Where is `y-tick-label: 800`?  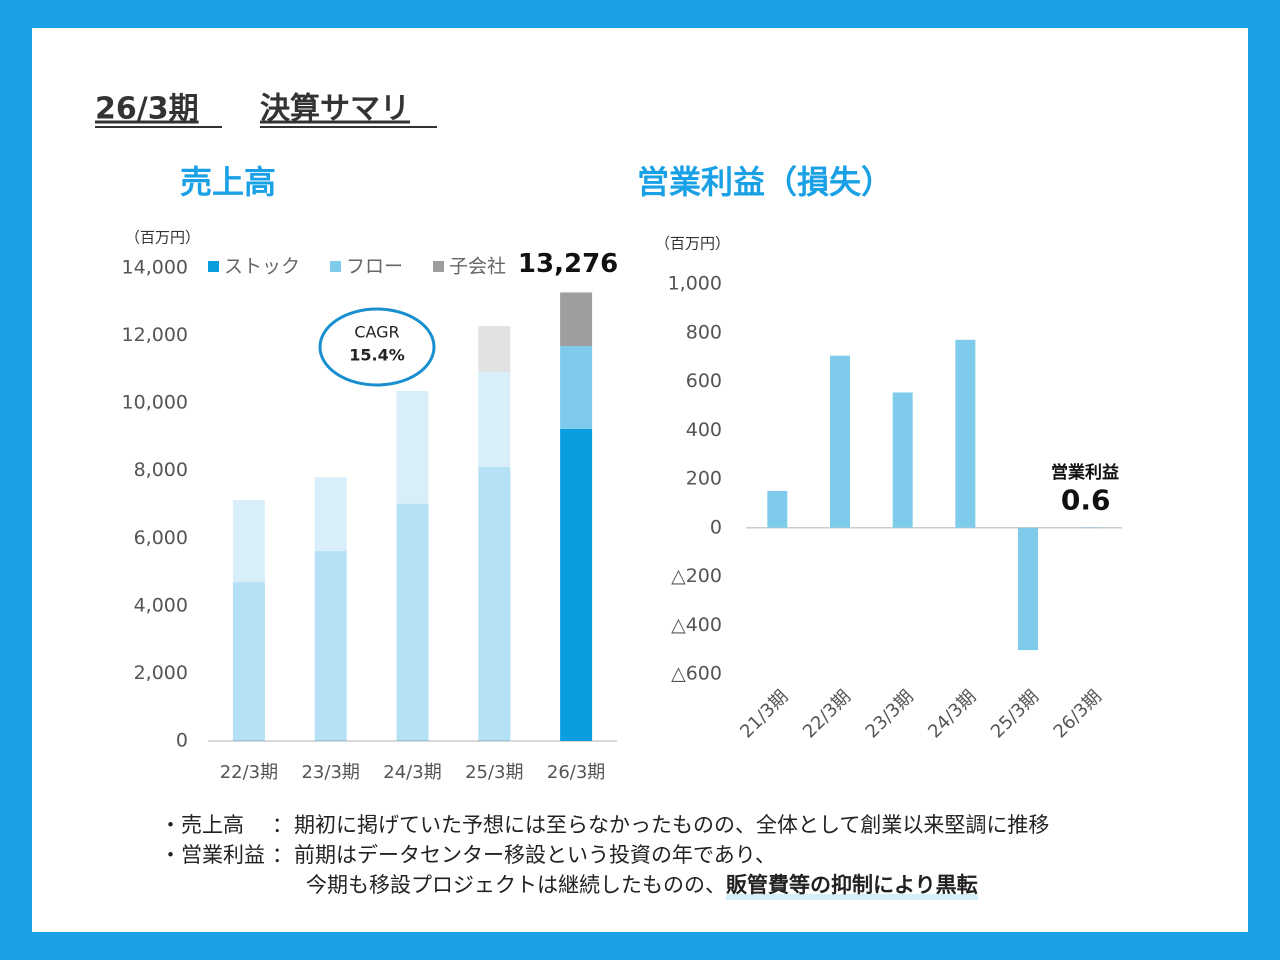 y-tick-label: 800 is located at coordinates (704, 332).